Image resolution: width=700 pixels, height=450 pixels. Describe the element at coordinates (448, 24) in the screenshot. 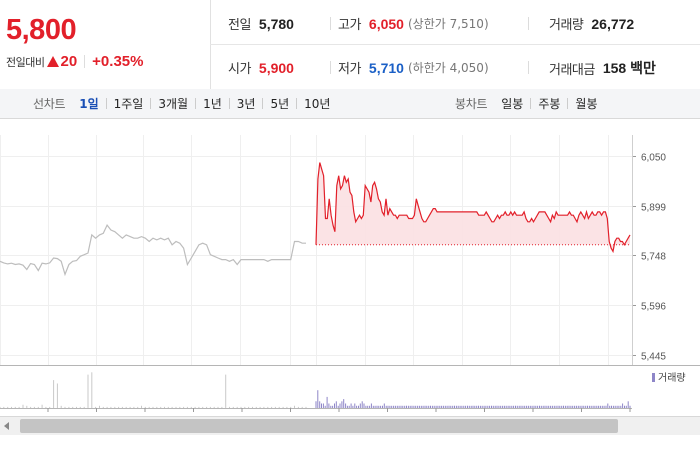

I see `upper-limit: (상한가 7,510)` at that location.